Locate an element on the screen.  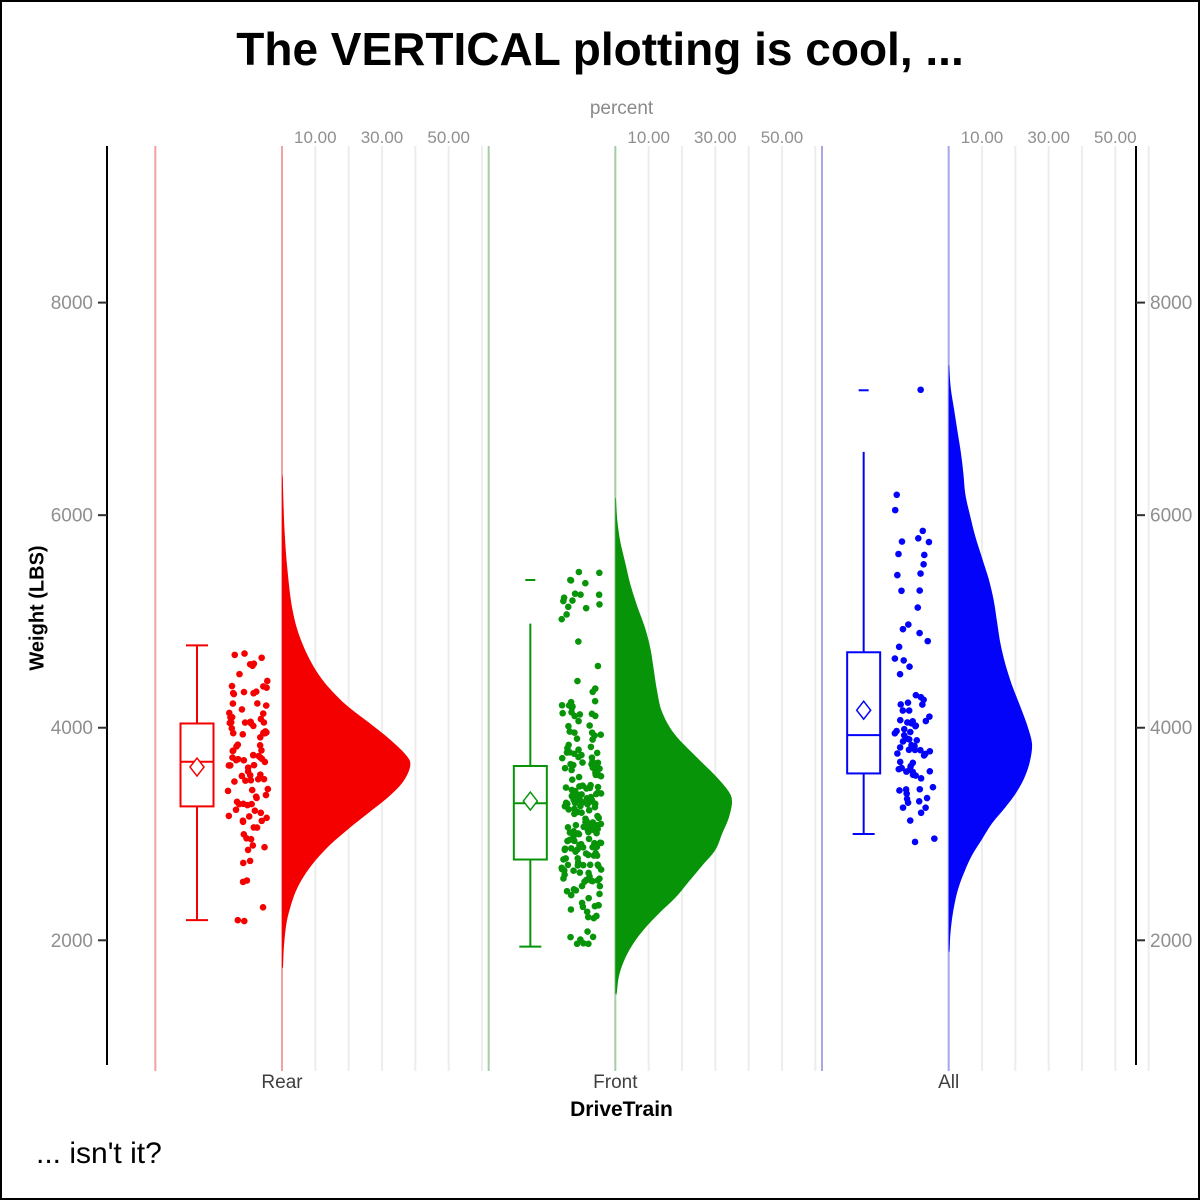
y-tick-label-left: 8000 is located at coordinates (72, 303).